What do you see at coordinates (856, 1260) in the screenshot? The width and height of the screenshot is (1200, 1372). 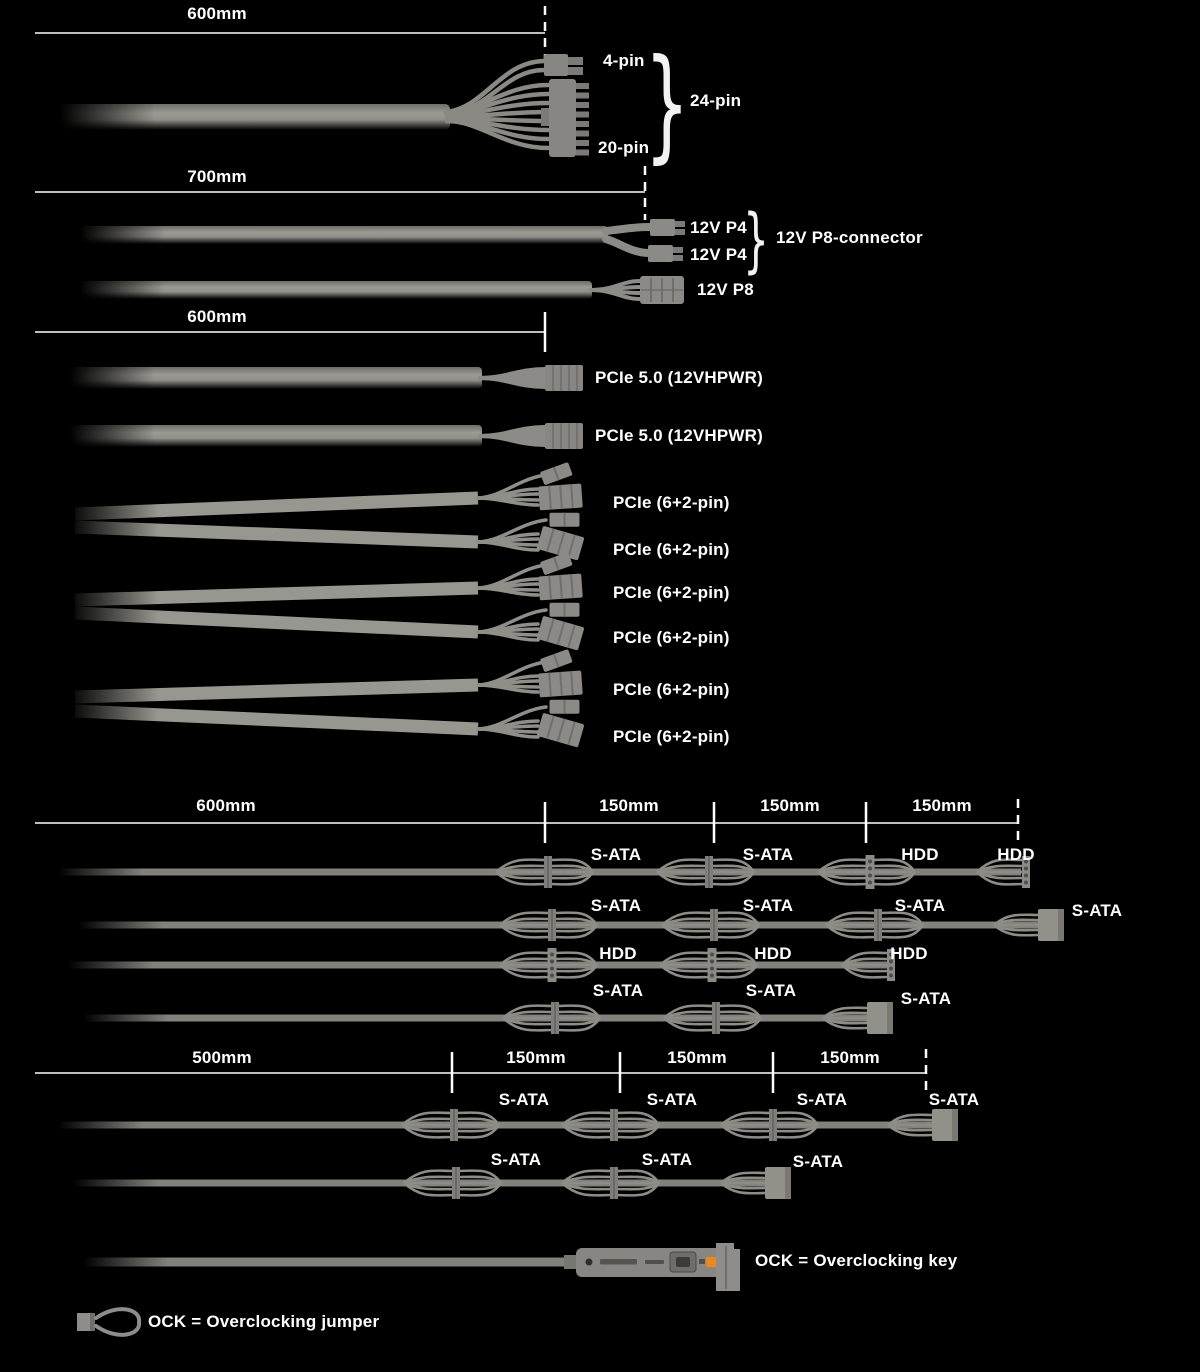 I see `ock-key-label: OCK = Overclocking key` at bounding box center [856, 1260].